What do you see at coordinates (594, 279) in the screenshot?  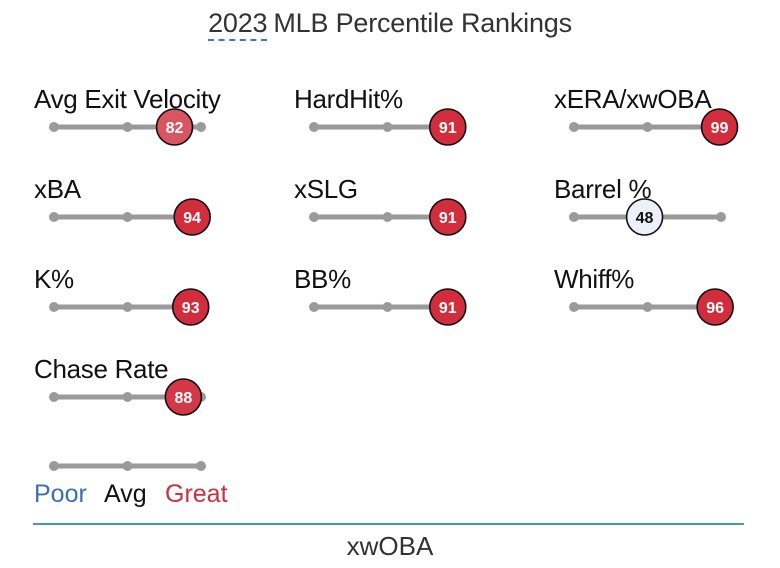 I see `metric-label: Whiff%` at bounding box center [594, 279].